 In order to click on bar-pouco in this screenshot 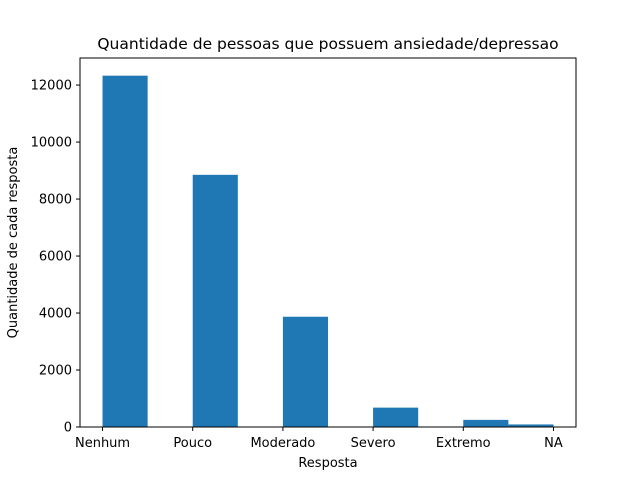, I will do `click(215, 300)`.